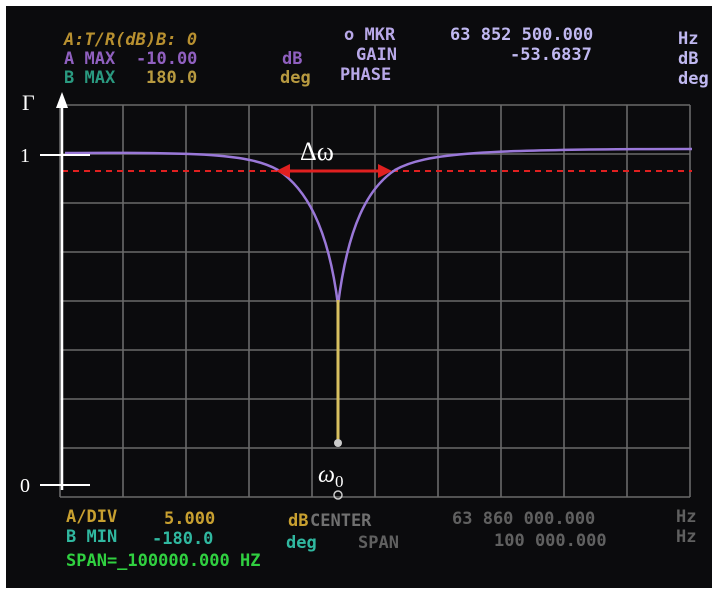 The image size is (718, 592). Describe the element at coordinates (693, 79) in the screenshot. I see `phase-unit: deg` at that location.